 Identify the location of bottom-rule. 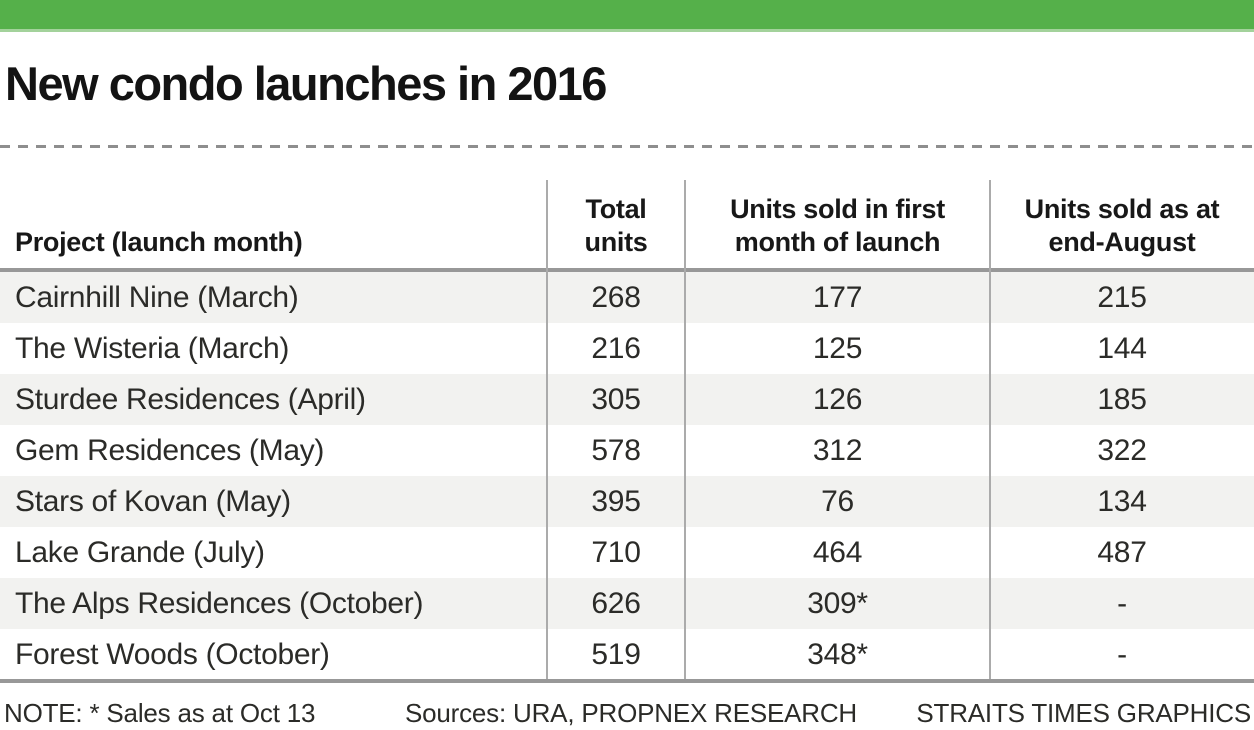
(627, 681).